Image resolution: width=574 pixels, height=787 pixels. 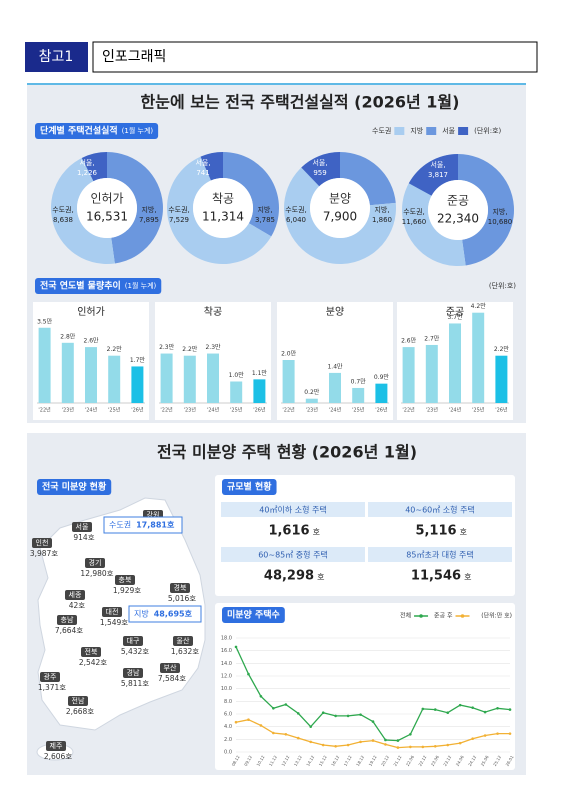 I want to click on legend-label: 지방, so click(x=416, y=130).